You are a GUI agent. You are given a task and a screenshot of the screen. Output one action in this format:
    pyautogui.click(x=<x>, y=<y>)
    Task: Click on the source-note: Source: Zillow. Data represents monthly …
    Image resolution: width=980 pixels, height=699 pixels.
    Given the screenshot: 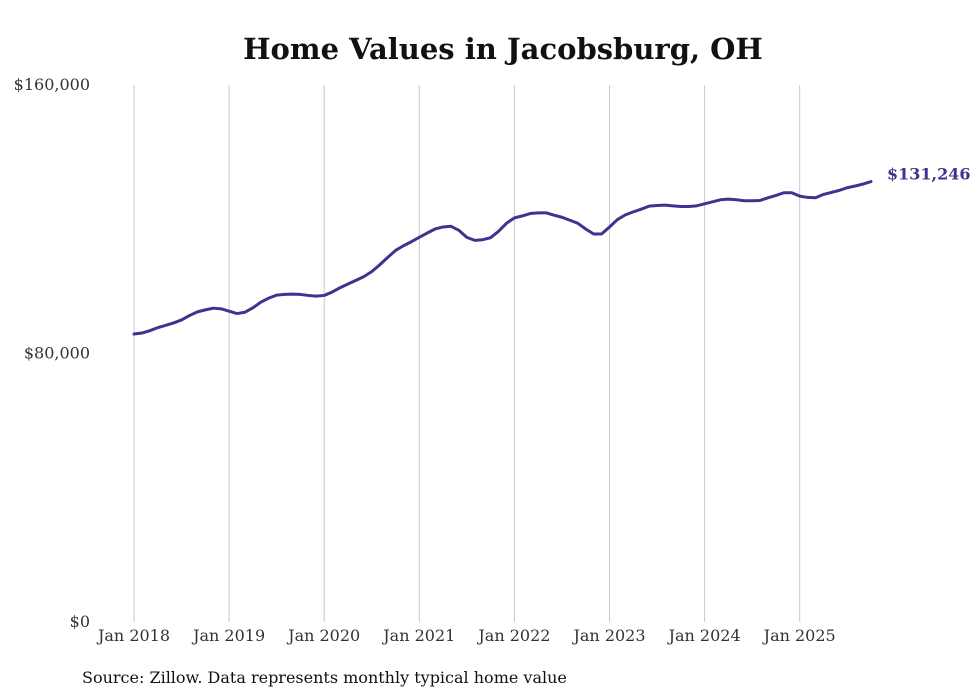 What is the action you would take?
    pyautogui.click(x=324, y=677)
    